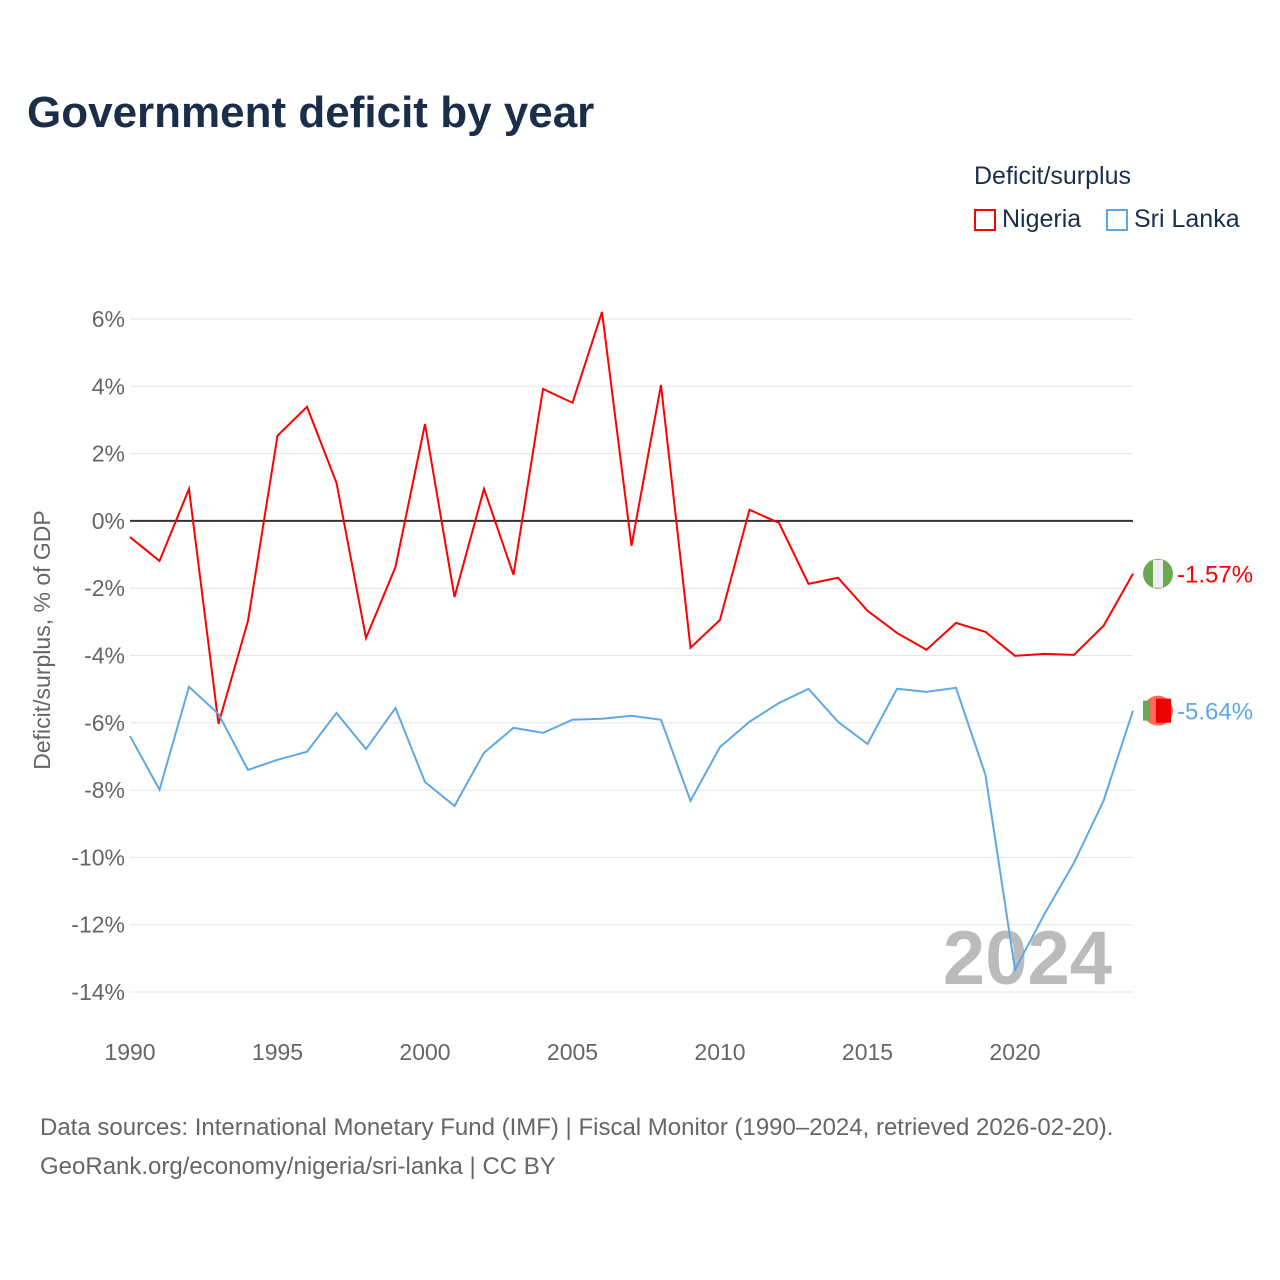 This screenshot has width=1280, height=1280. I want to click on x-tick-label: 1990, so click(129, 1052).